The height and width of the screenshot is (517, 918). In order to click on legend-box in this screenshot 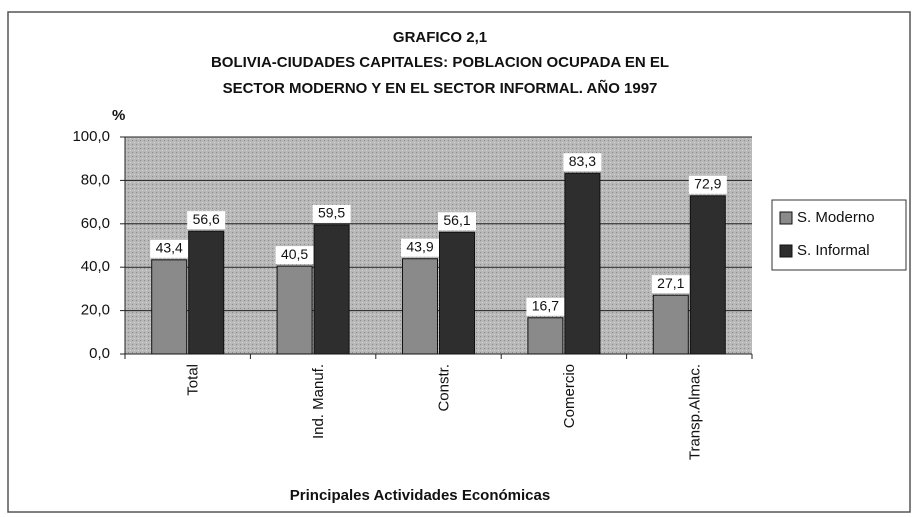, I will do `click(839, 235)`.